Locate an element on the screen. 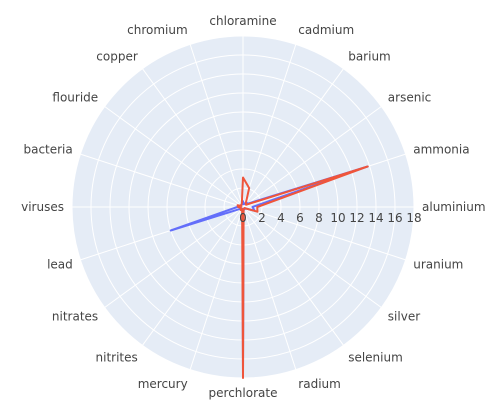  category-label: uranium is located at coordinates (438, 264).